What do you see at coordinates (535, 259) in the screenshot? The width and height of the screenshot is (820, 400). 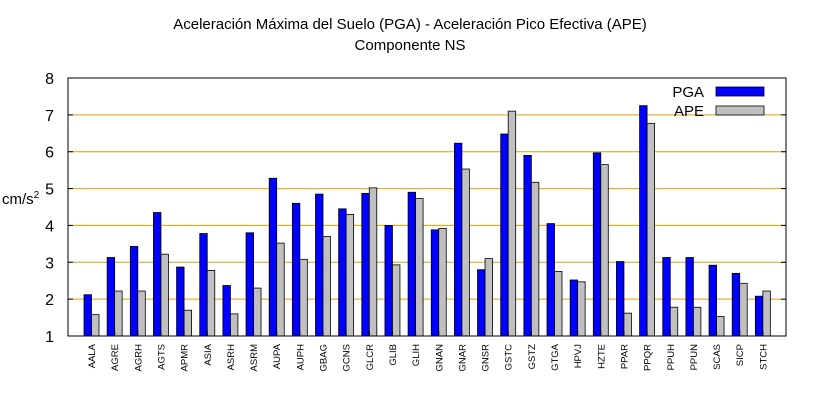 I see `bar-ape-gstz` at bounding box center [535, 259].